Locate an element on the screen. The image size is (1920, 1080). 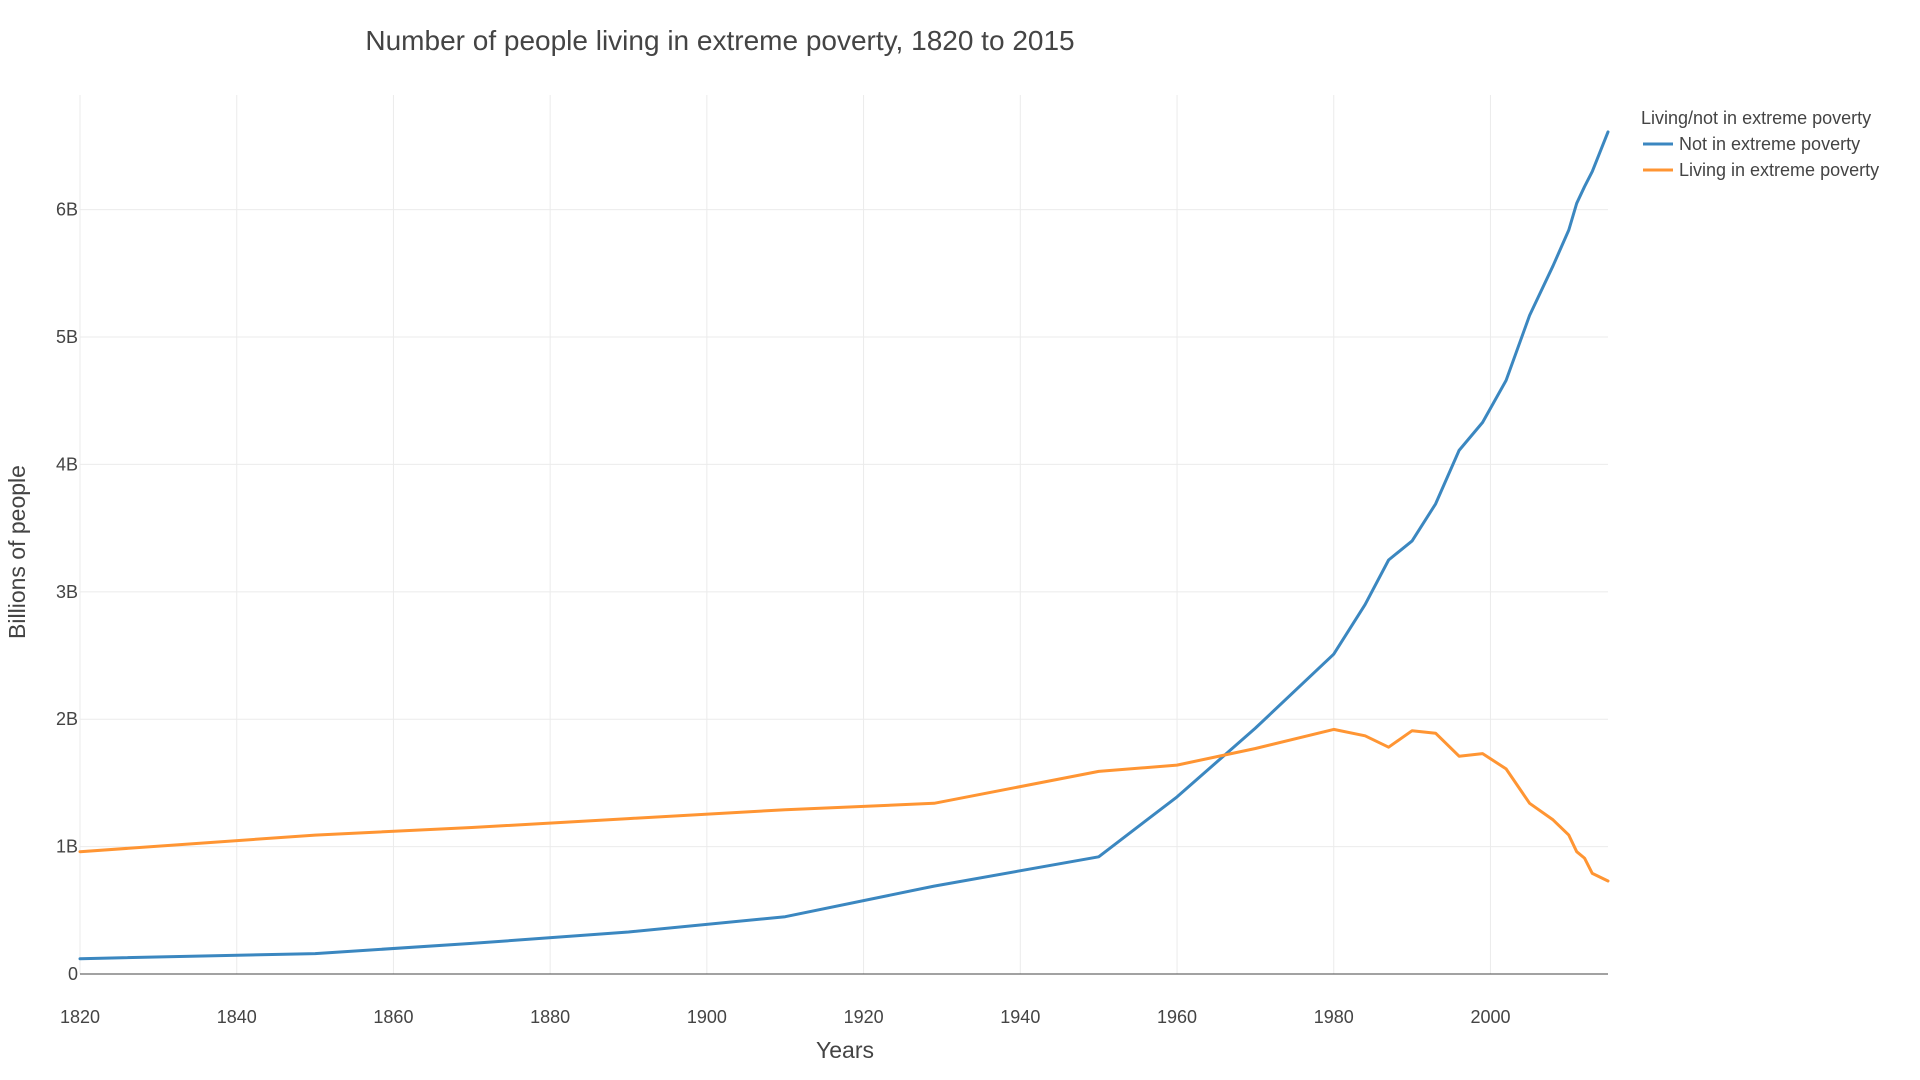
y-axis-title: Billions of people is located at coordinates (17, 552).